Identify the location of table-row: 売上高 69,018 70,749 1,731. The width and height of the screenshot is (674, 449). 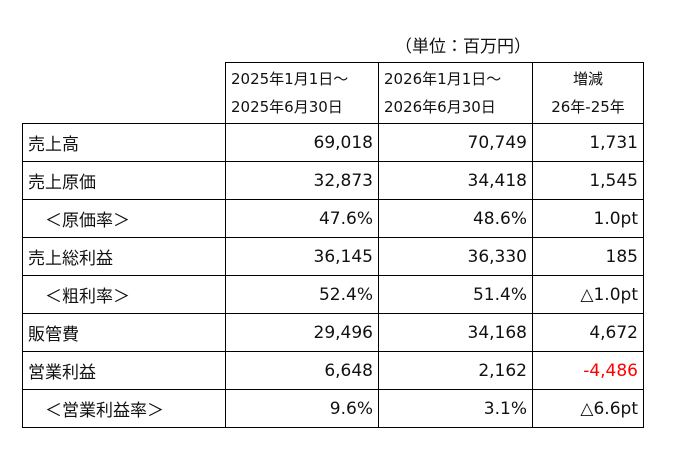
(333, 142).